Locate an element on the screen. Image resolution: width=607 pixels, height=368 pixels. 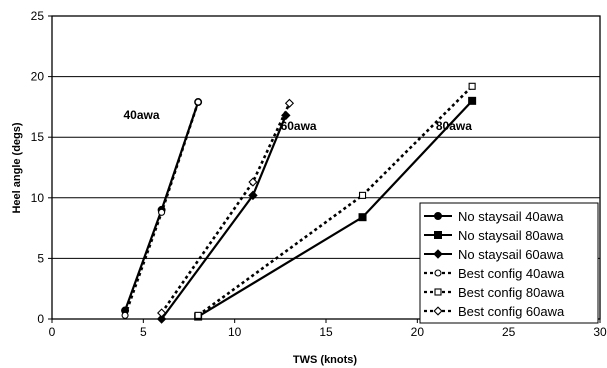
x-tick-label-2: 10 is located at coordinates (235, 332).